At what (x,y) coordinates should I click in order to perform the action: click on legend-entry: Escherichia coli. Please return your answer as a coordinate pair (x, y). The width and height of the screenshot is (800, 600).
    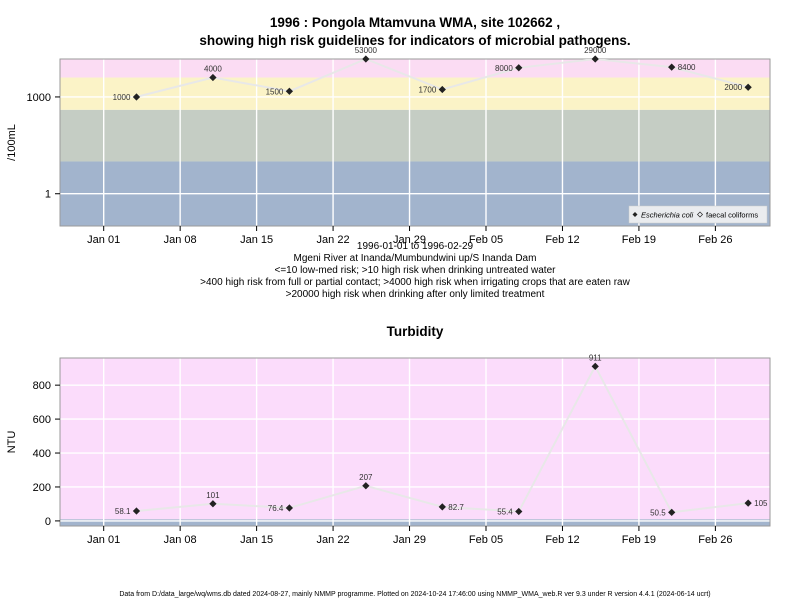
    Looking at the image, I should click on (667, 215).